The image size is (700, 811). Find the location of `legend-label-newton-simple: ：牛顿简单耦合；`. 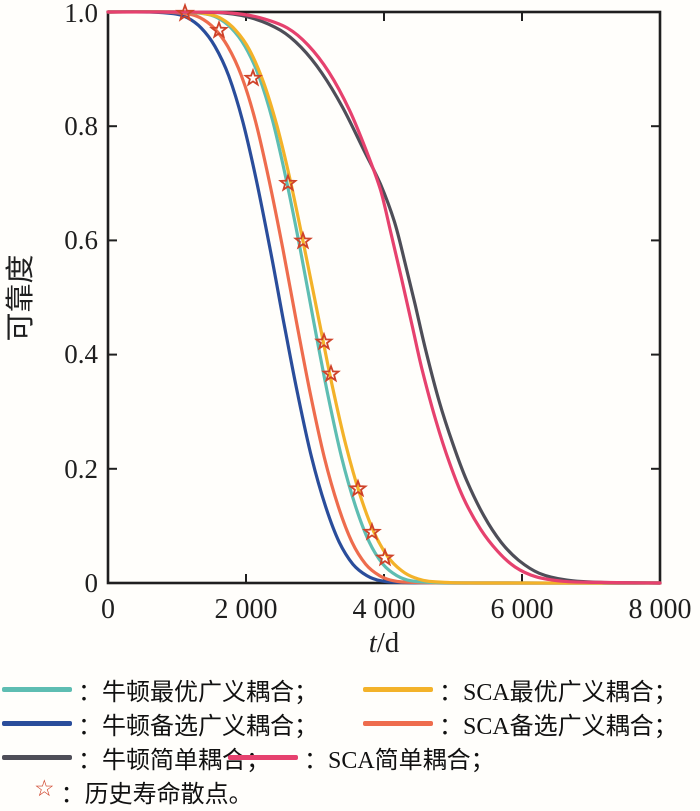

legend-label-newton-simple: ：牛顿简单耦合； is located at coordinates (174, 760).